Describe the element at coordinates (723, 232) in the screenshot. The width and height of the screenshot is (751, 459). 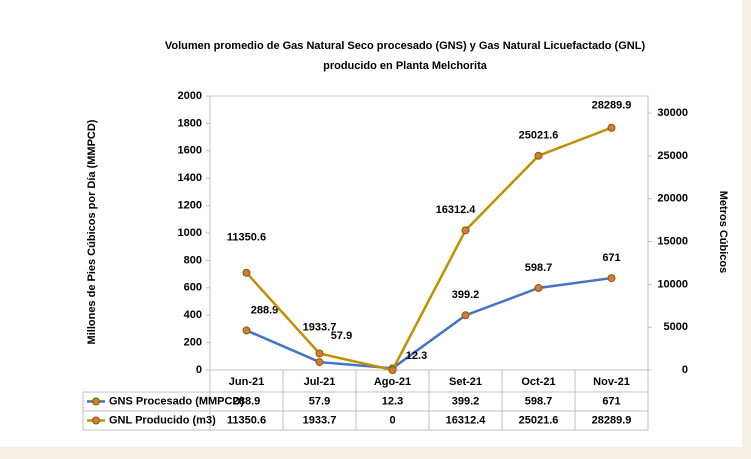
I see `y2-axis-label: Metros Cúbicos` at that location.